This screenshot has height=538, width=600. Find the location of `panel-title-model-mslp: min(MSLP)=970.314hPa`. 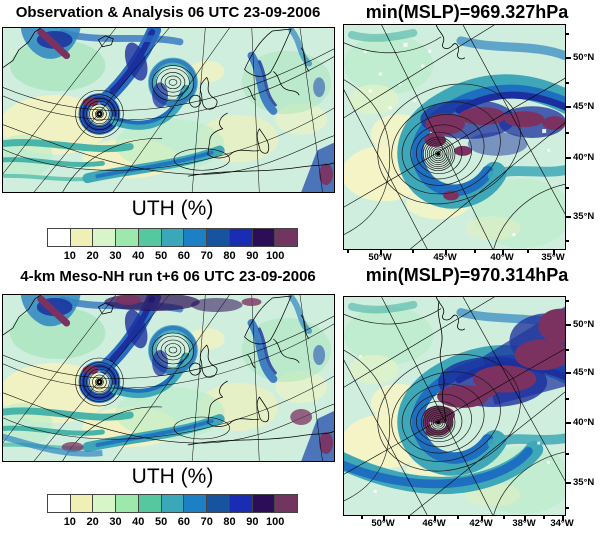

panel-title-model-mslp: min(MSLP)=970.314hPa is located at coordinates (467, 275).